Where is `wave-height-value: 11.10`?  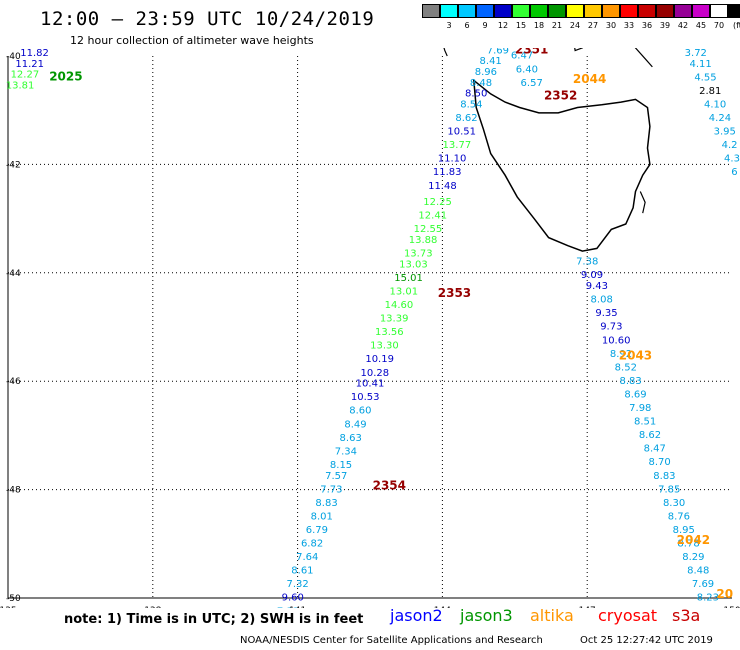 wave-height-value: 11.10 is located at coordinates (452, 159).